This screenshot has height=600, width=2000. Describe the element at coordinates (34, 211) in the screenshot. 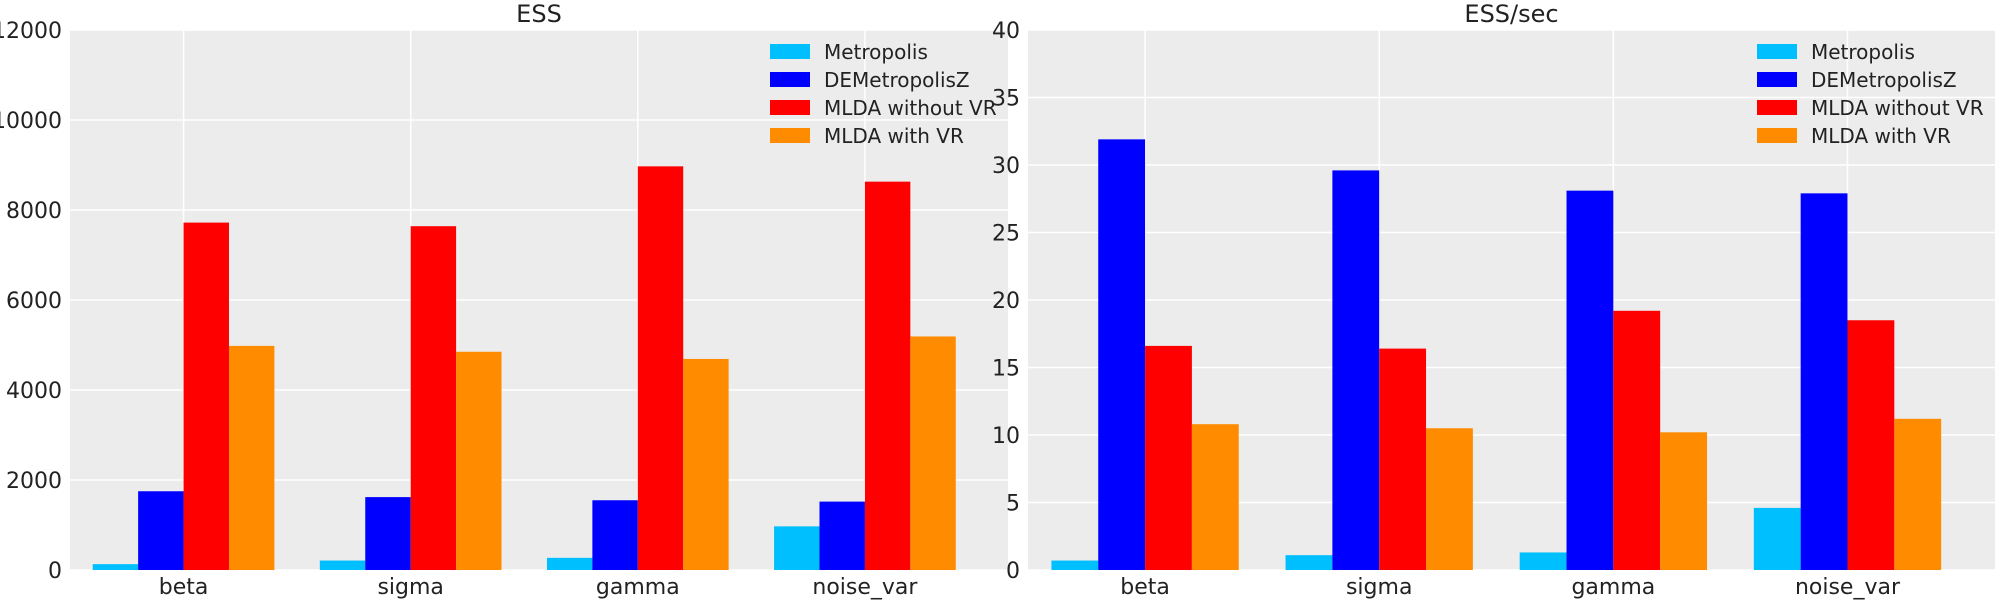

I see `y-tick-label: 8000` at that location.